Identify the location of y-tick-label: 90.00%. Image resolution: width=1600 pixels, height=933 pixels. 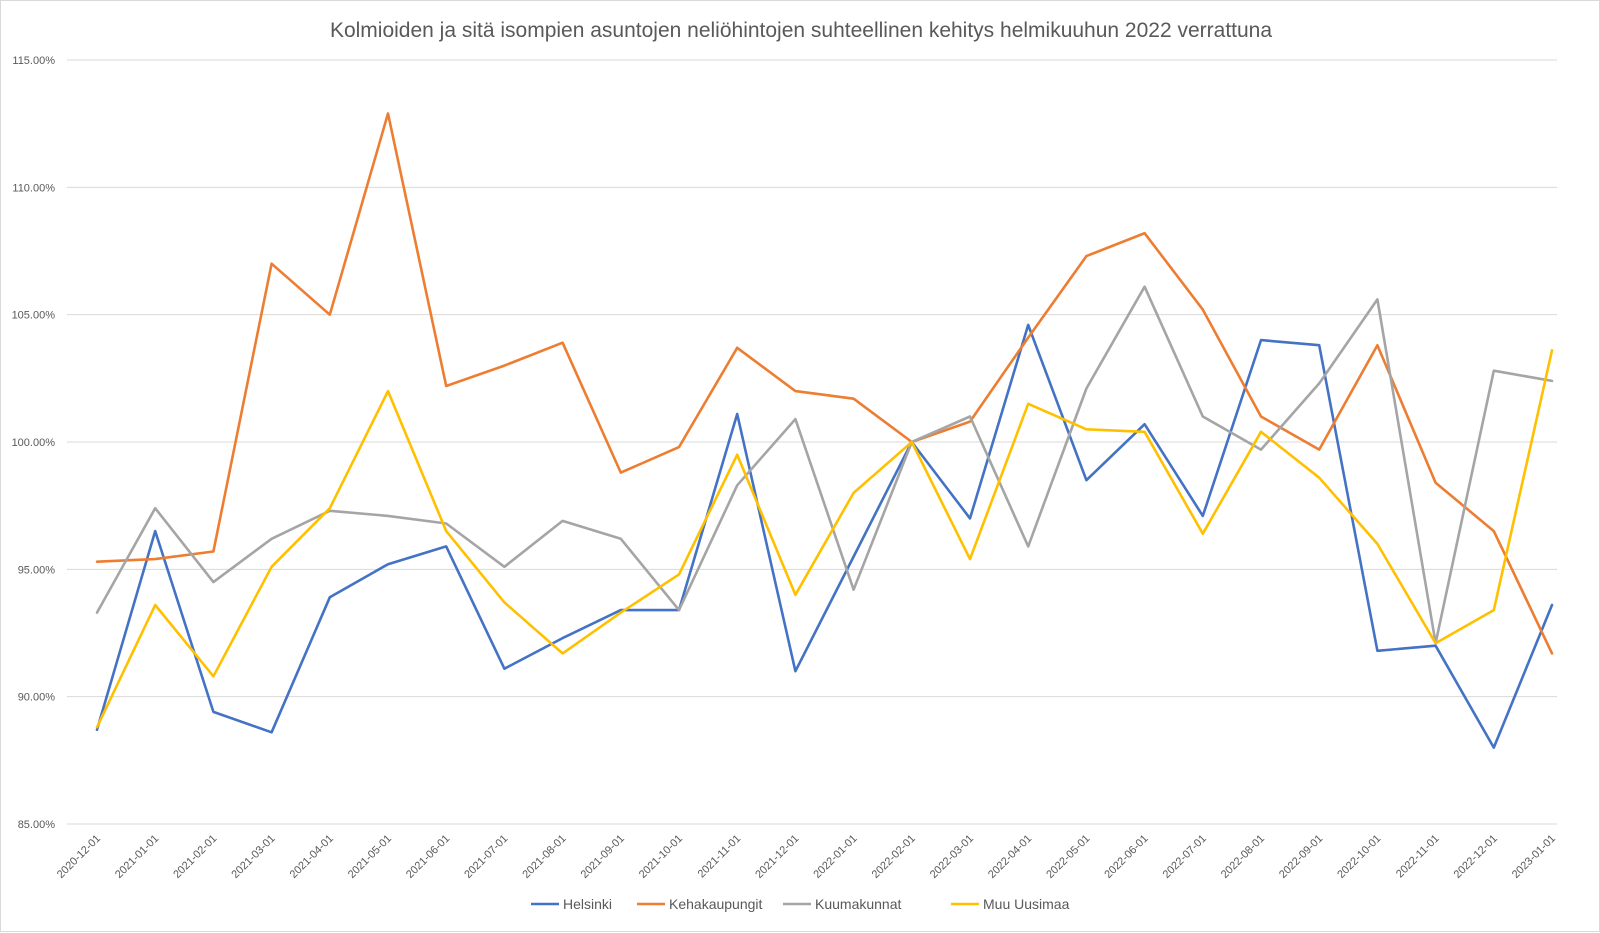
(37, 698).